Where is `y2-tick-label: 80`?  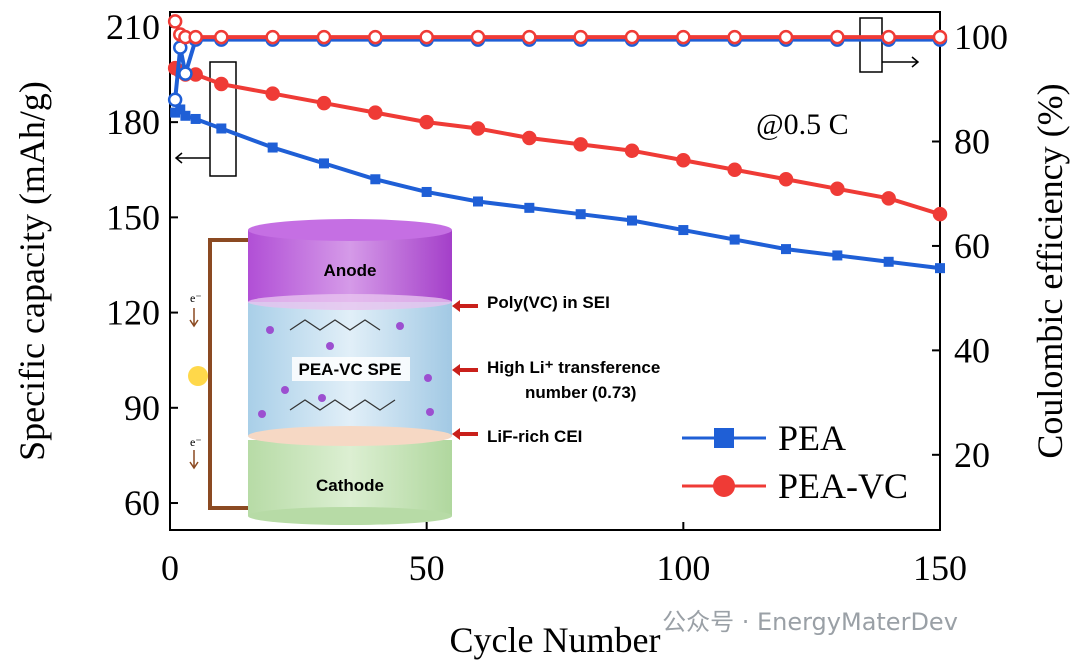
y2-tick-label: 80 is located at coordinates (972, 142).